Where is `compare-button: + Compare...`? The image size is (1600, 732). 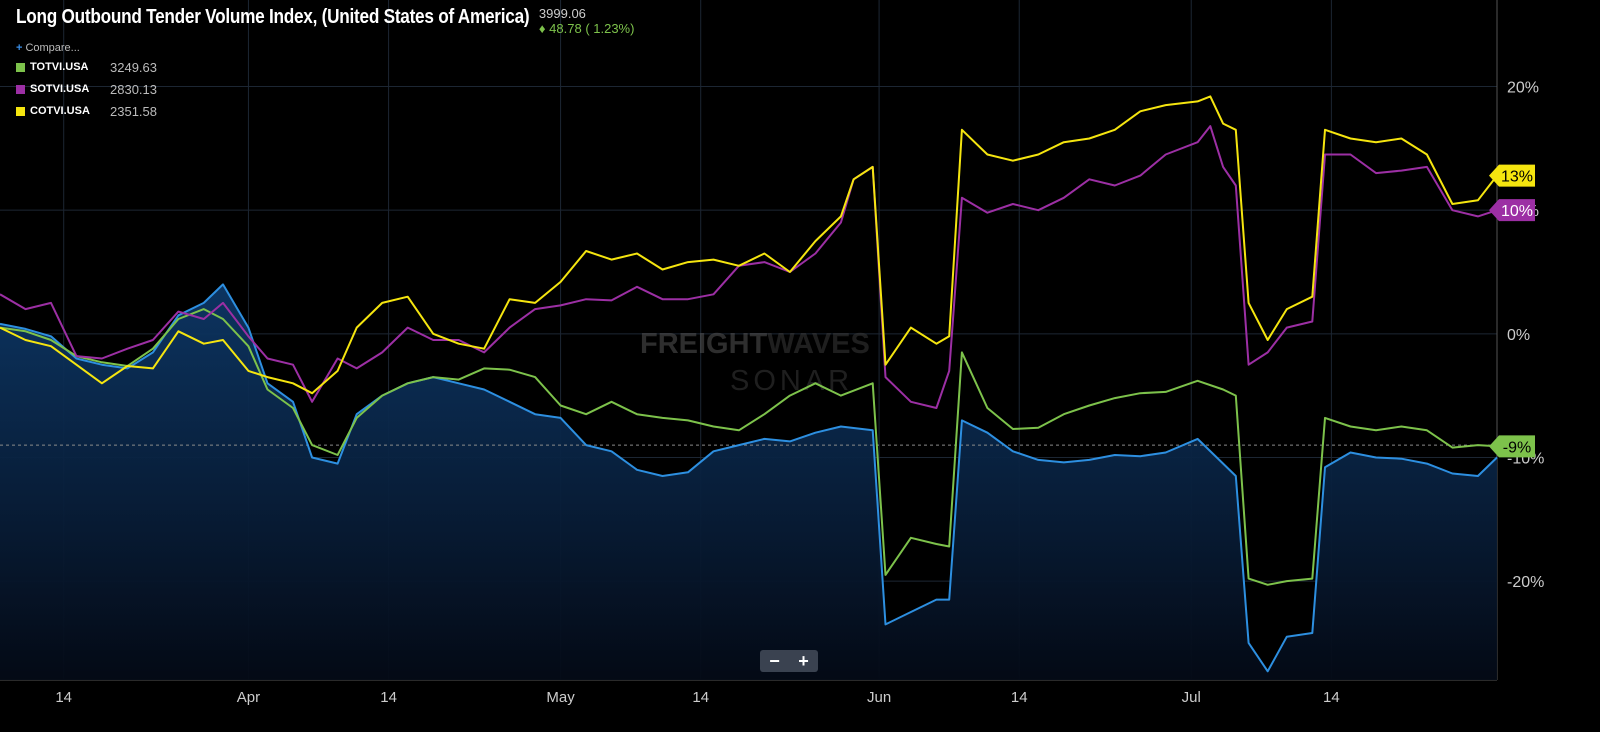
compare-button: + Compare... is located at coordinates (48, 48).